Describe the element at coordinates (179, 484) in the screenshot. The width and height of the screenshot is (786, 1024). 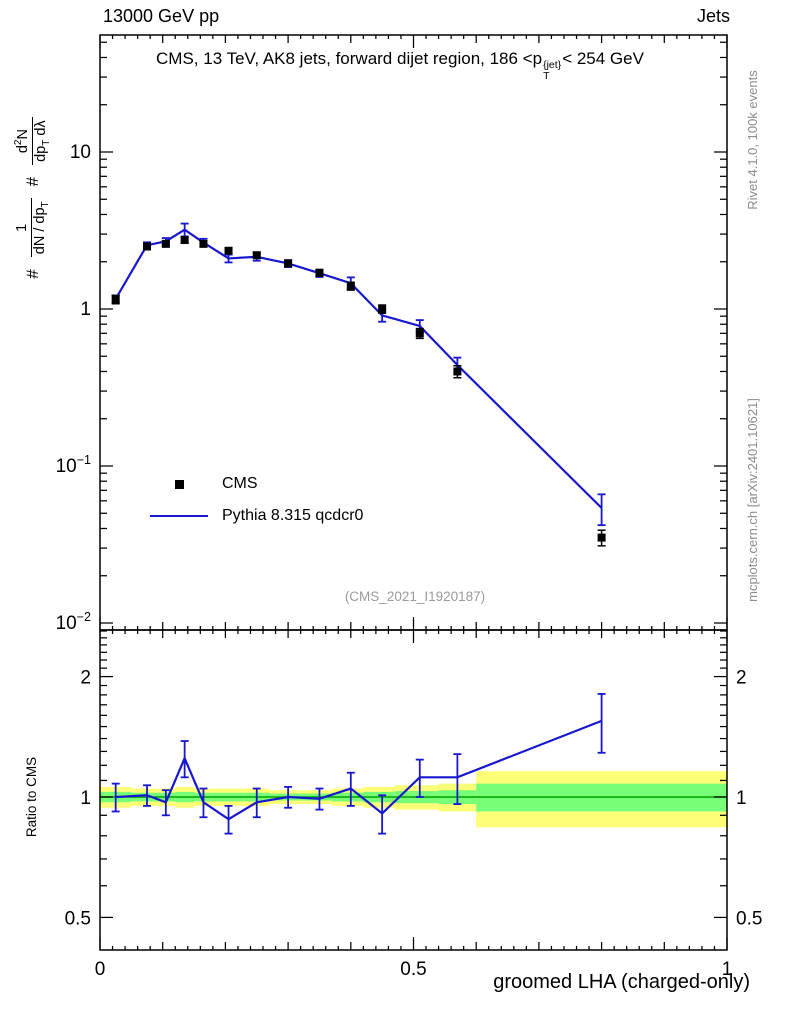
I see `cms-square-marker` at that location.